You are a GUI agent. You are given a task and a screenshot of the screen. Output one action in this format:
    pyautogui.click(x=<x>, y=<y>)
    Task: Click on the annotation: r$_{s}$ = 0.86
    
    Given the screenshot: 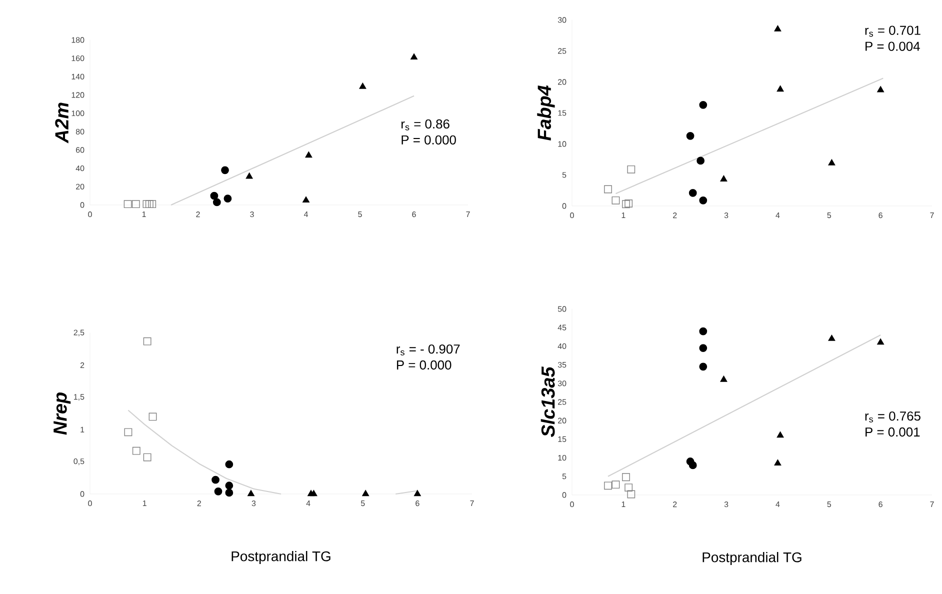 What is the action you would take?
    pyautogui.click(x=426, y=124)
    